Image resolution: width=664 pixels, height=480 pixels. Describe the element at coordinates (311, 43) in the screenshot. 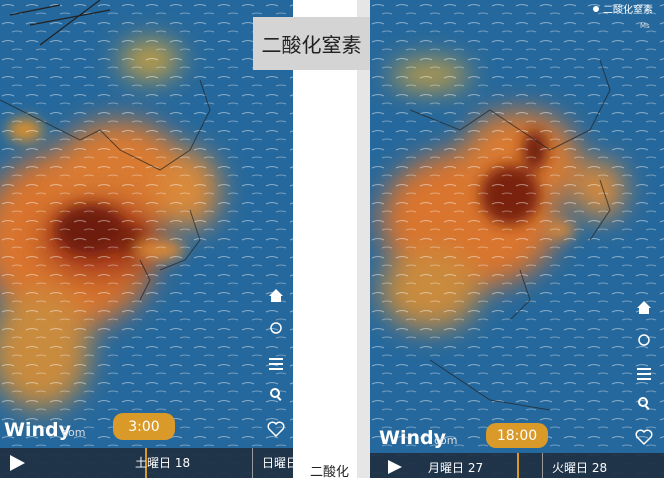

I see `caption: 二酸化窒素` at that location.